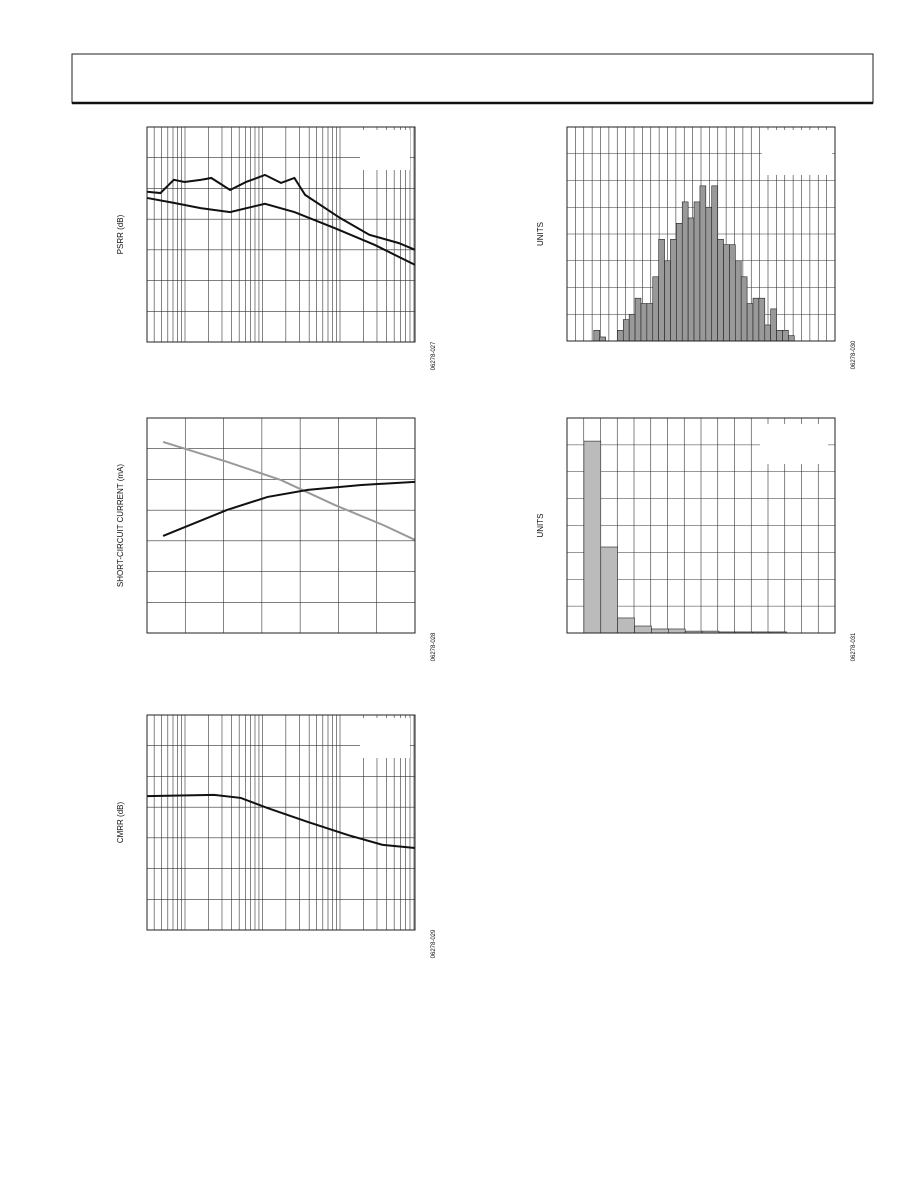 This screenshot has height=1188, width=918. What do you see at coordinates (120, 234) in the screenshot?
I see `y-axis-label: PSRR (dB)` at bounding box center [120, 234].